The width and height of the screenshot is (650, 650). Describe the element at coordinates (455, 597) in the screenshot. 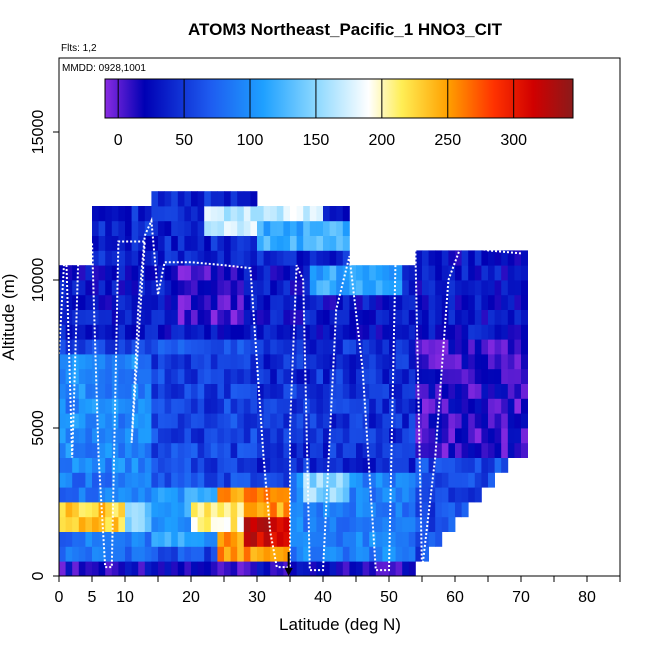

I see `x-tick-label: 60` at that location.